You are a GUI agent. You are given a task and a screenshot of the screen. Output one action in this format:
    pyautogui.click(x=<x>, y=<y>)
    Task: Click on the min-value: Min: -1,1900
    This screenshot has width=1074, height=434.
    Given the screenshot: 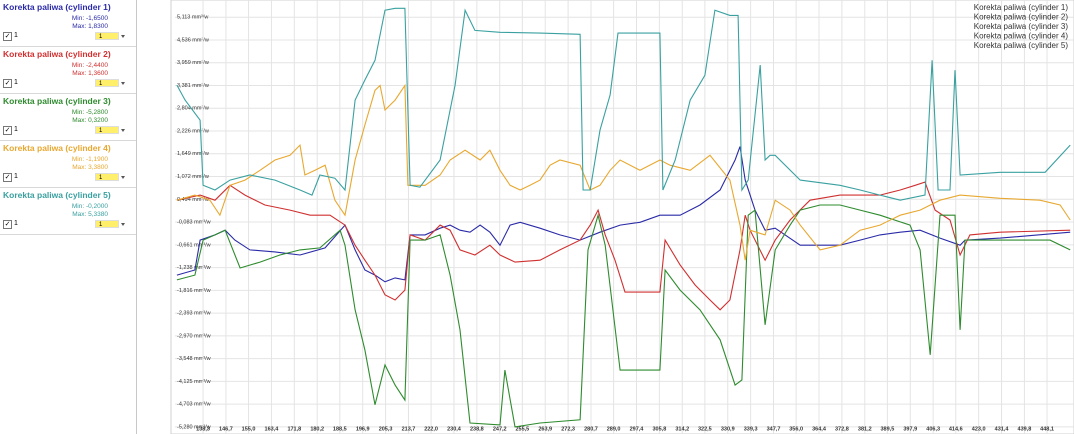 What is the action you would take?
    pyautogui.click(x=89, y=159)
    